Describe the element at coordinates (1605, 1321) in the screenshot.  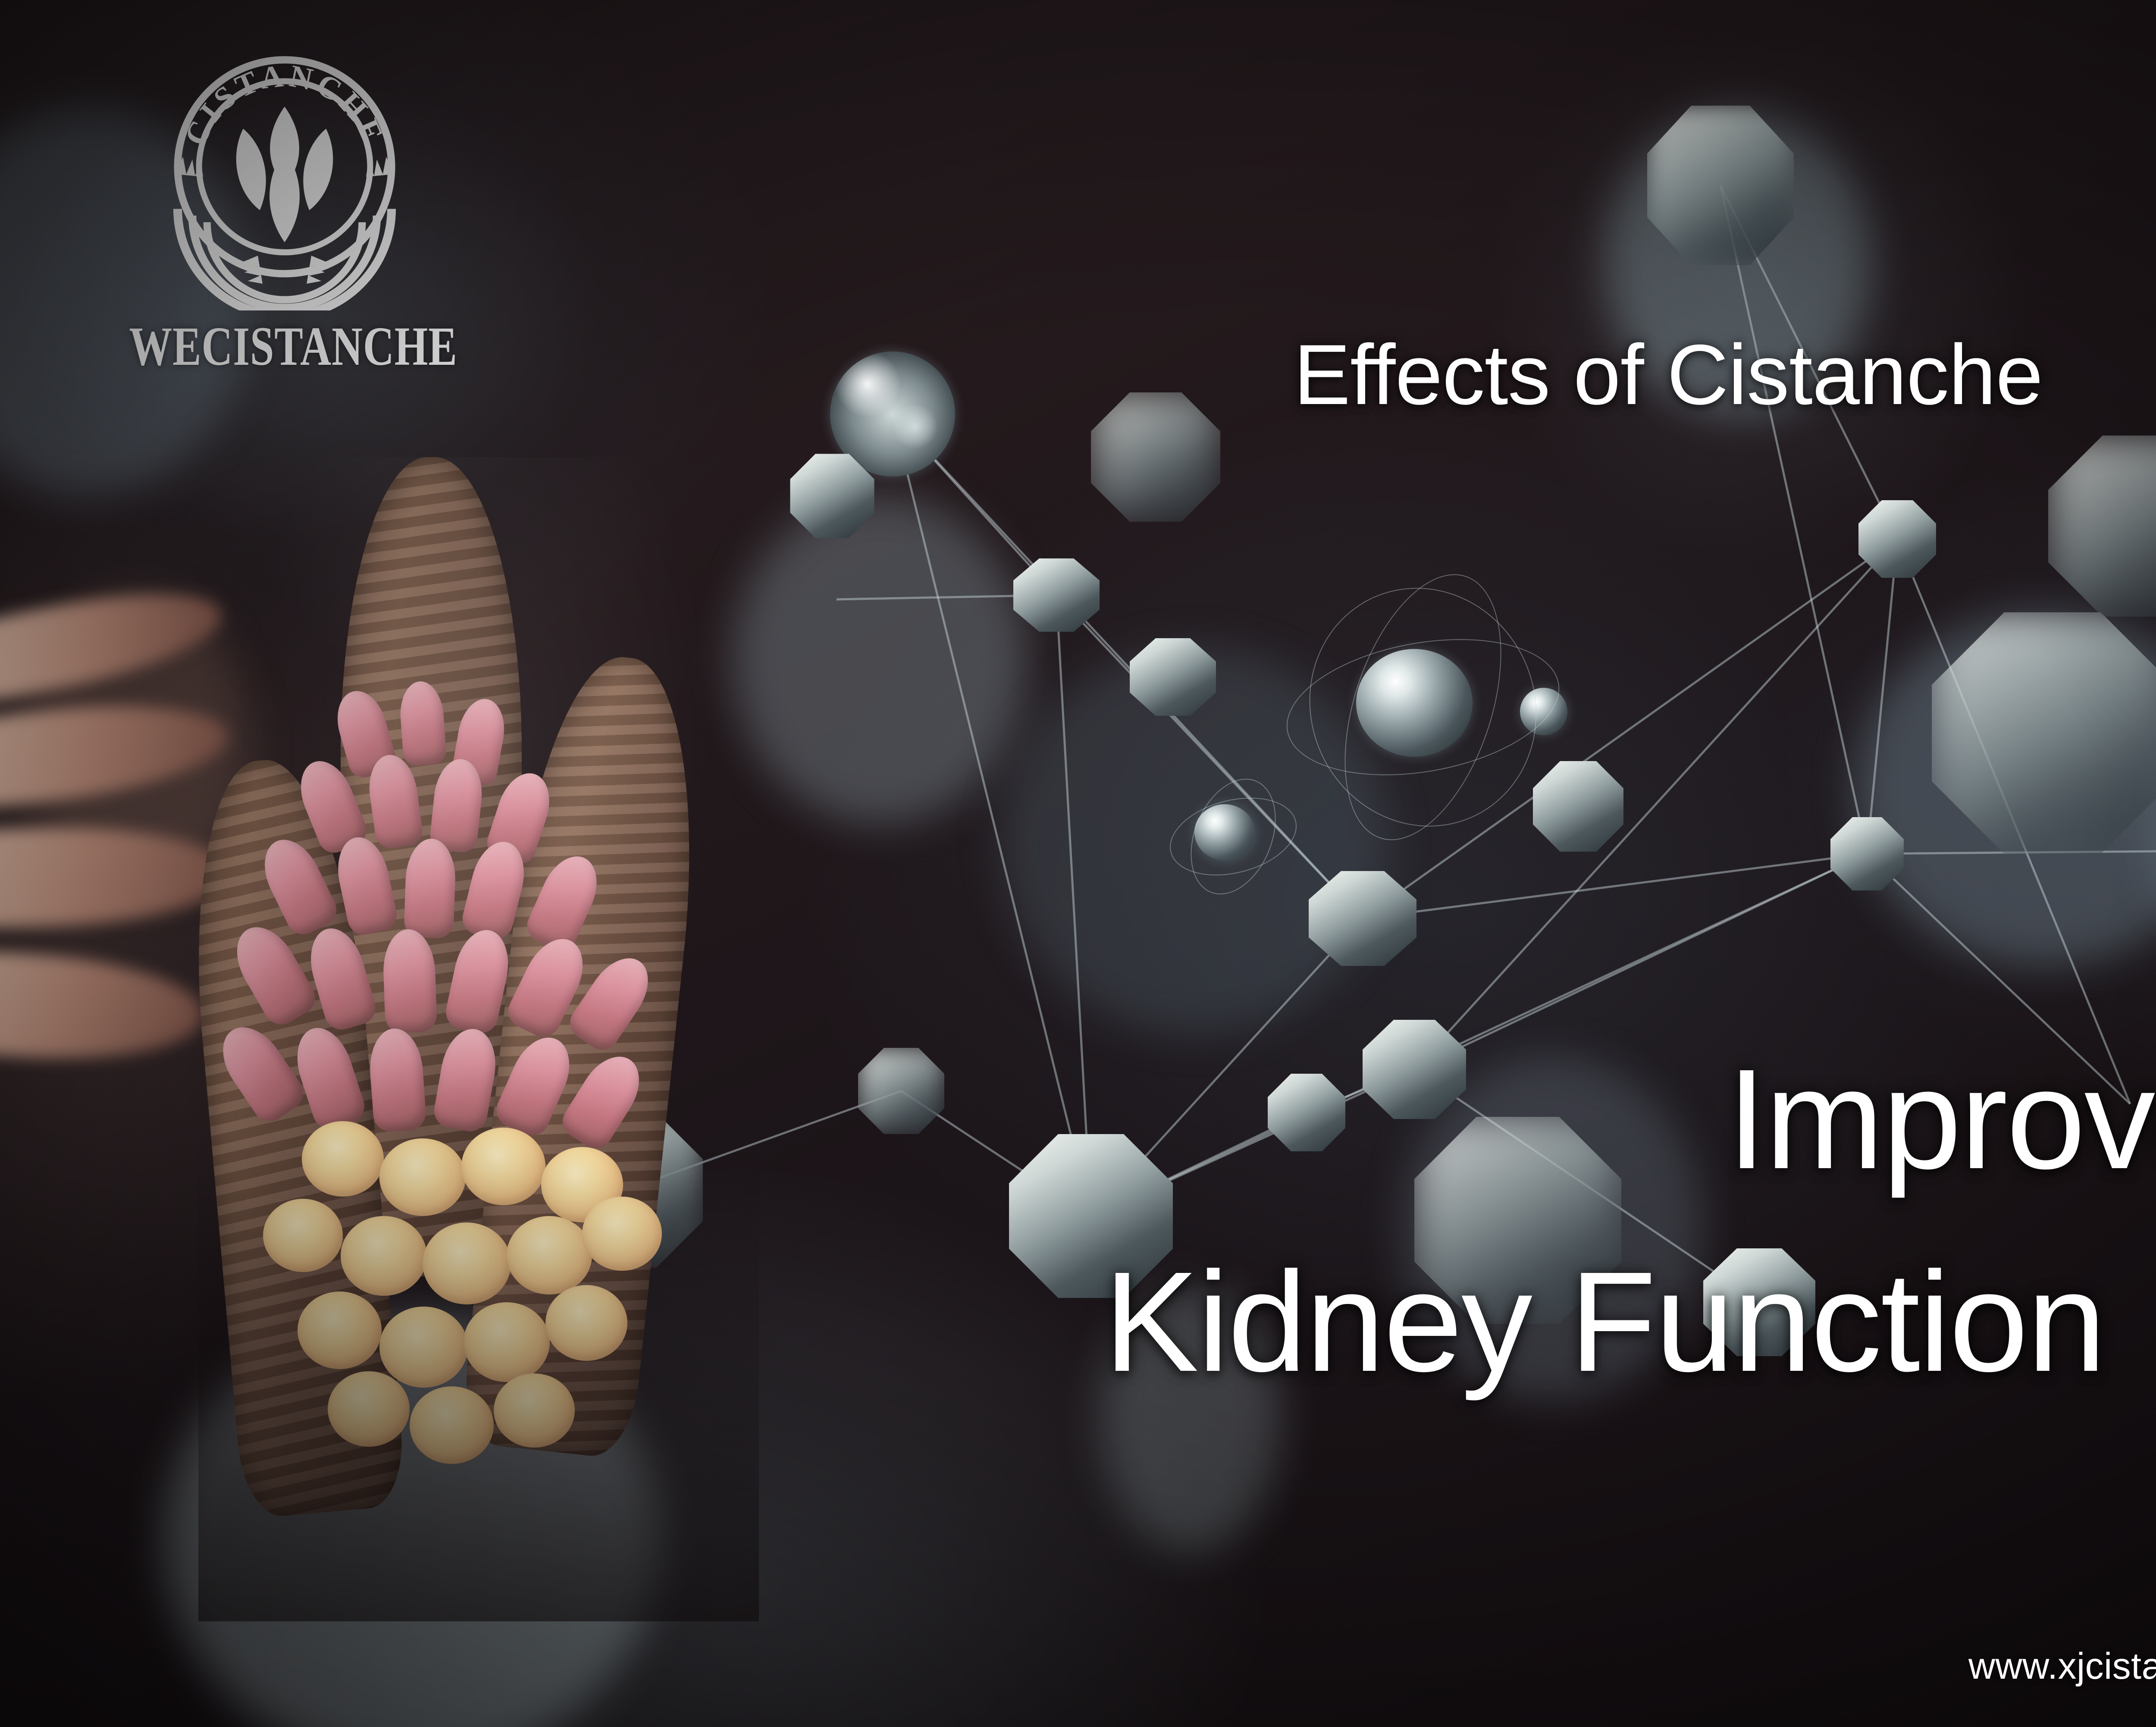
I see `headline-line-2: Kidney Function` at that location.